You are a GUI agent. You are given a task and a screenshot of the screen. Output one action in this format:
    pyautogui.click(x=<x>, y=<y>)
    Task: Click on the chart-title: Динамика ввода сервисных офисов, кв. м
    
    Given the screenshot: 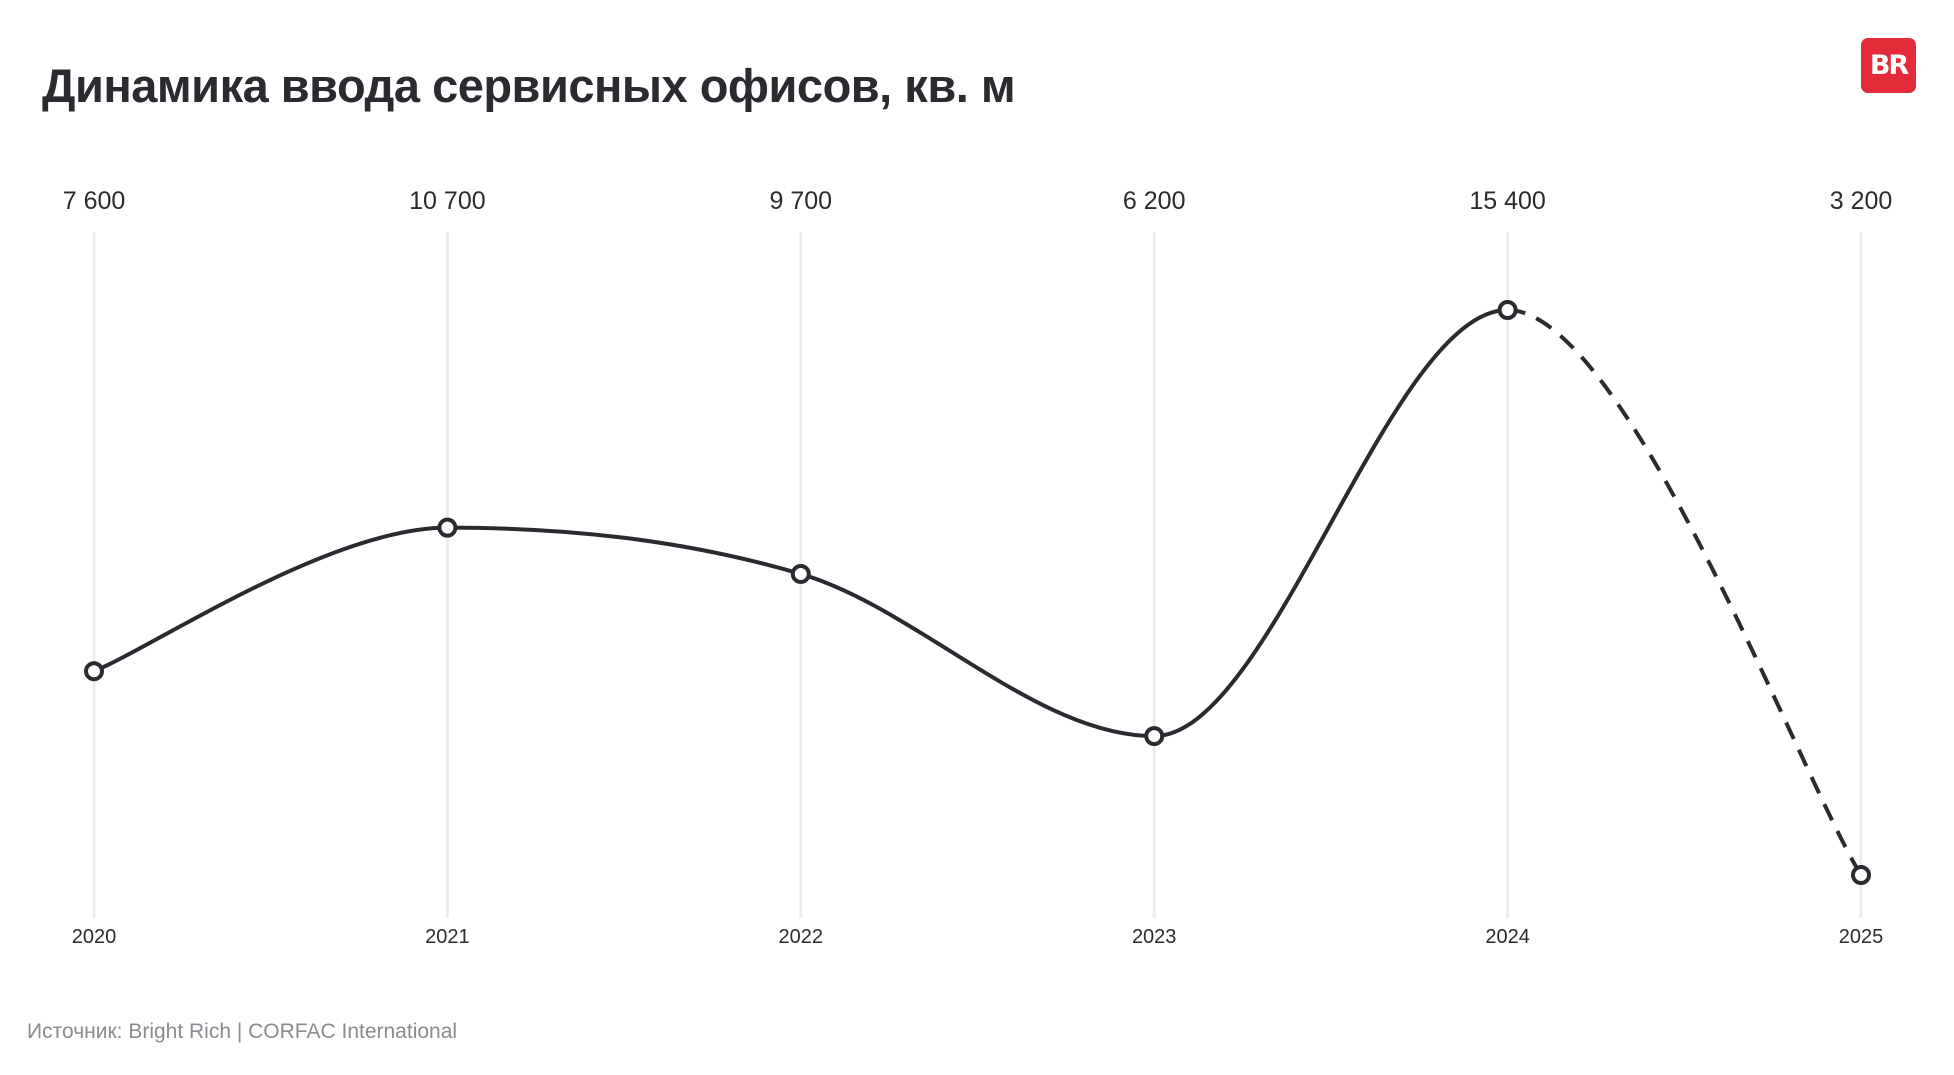 What is the action you would take?
    pyautogui.click(x=529, y=85)
    